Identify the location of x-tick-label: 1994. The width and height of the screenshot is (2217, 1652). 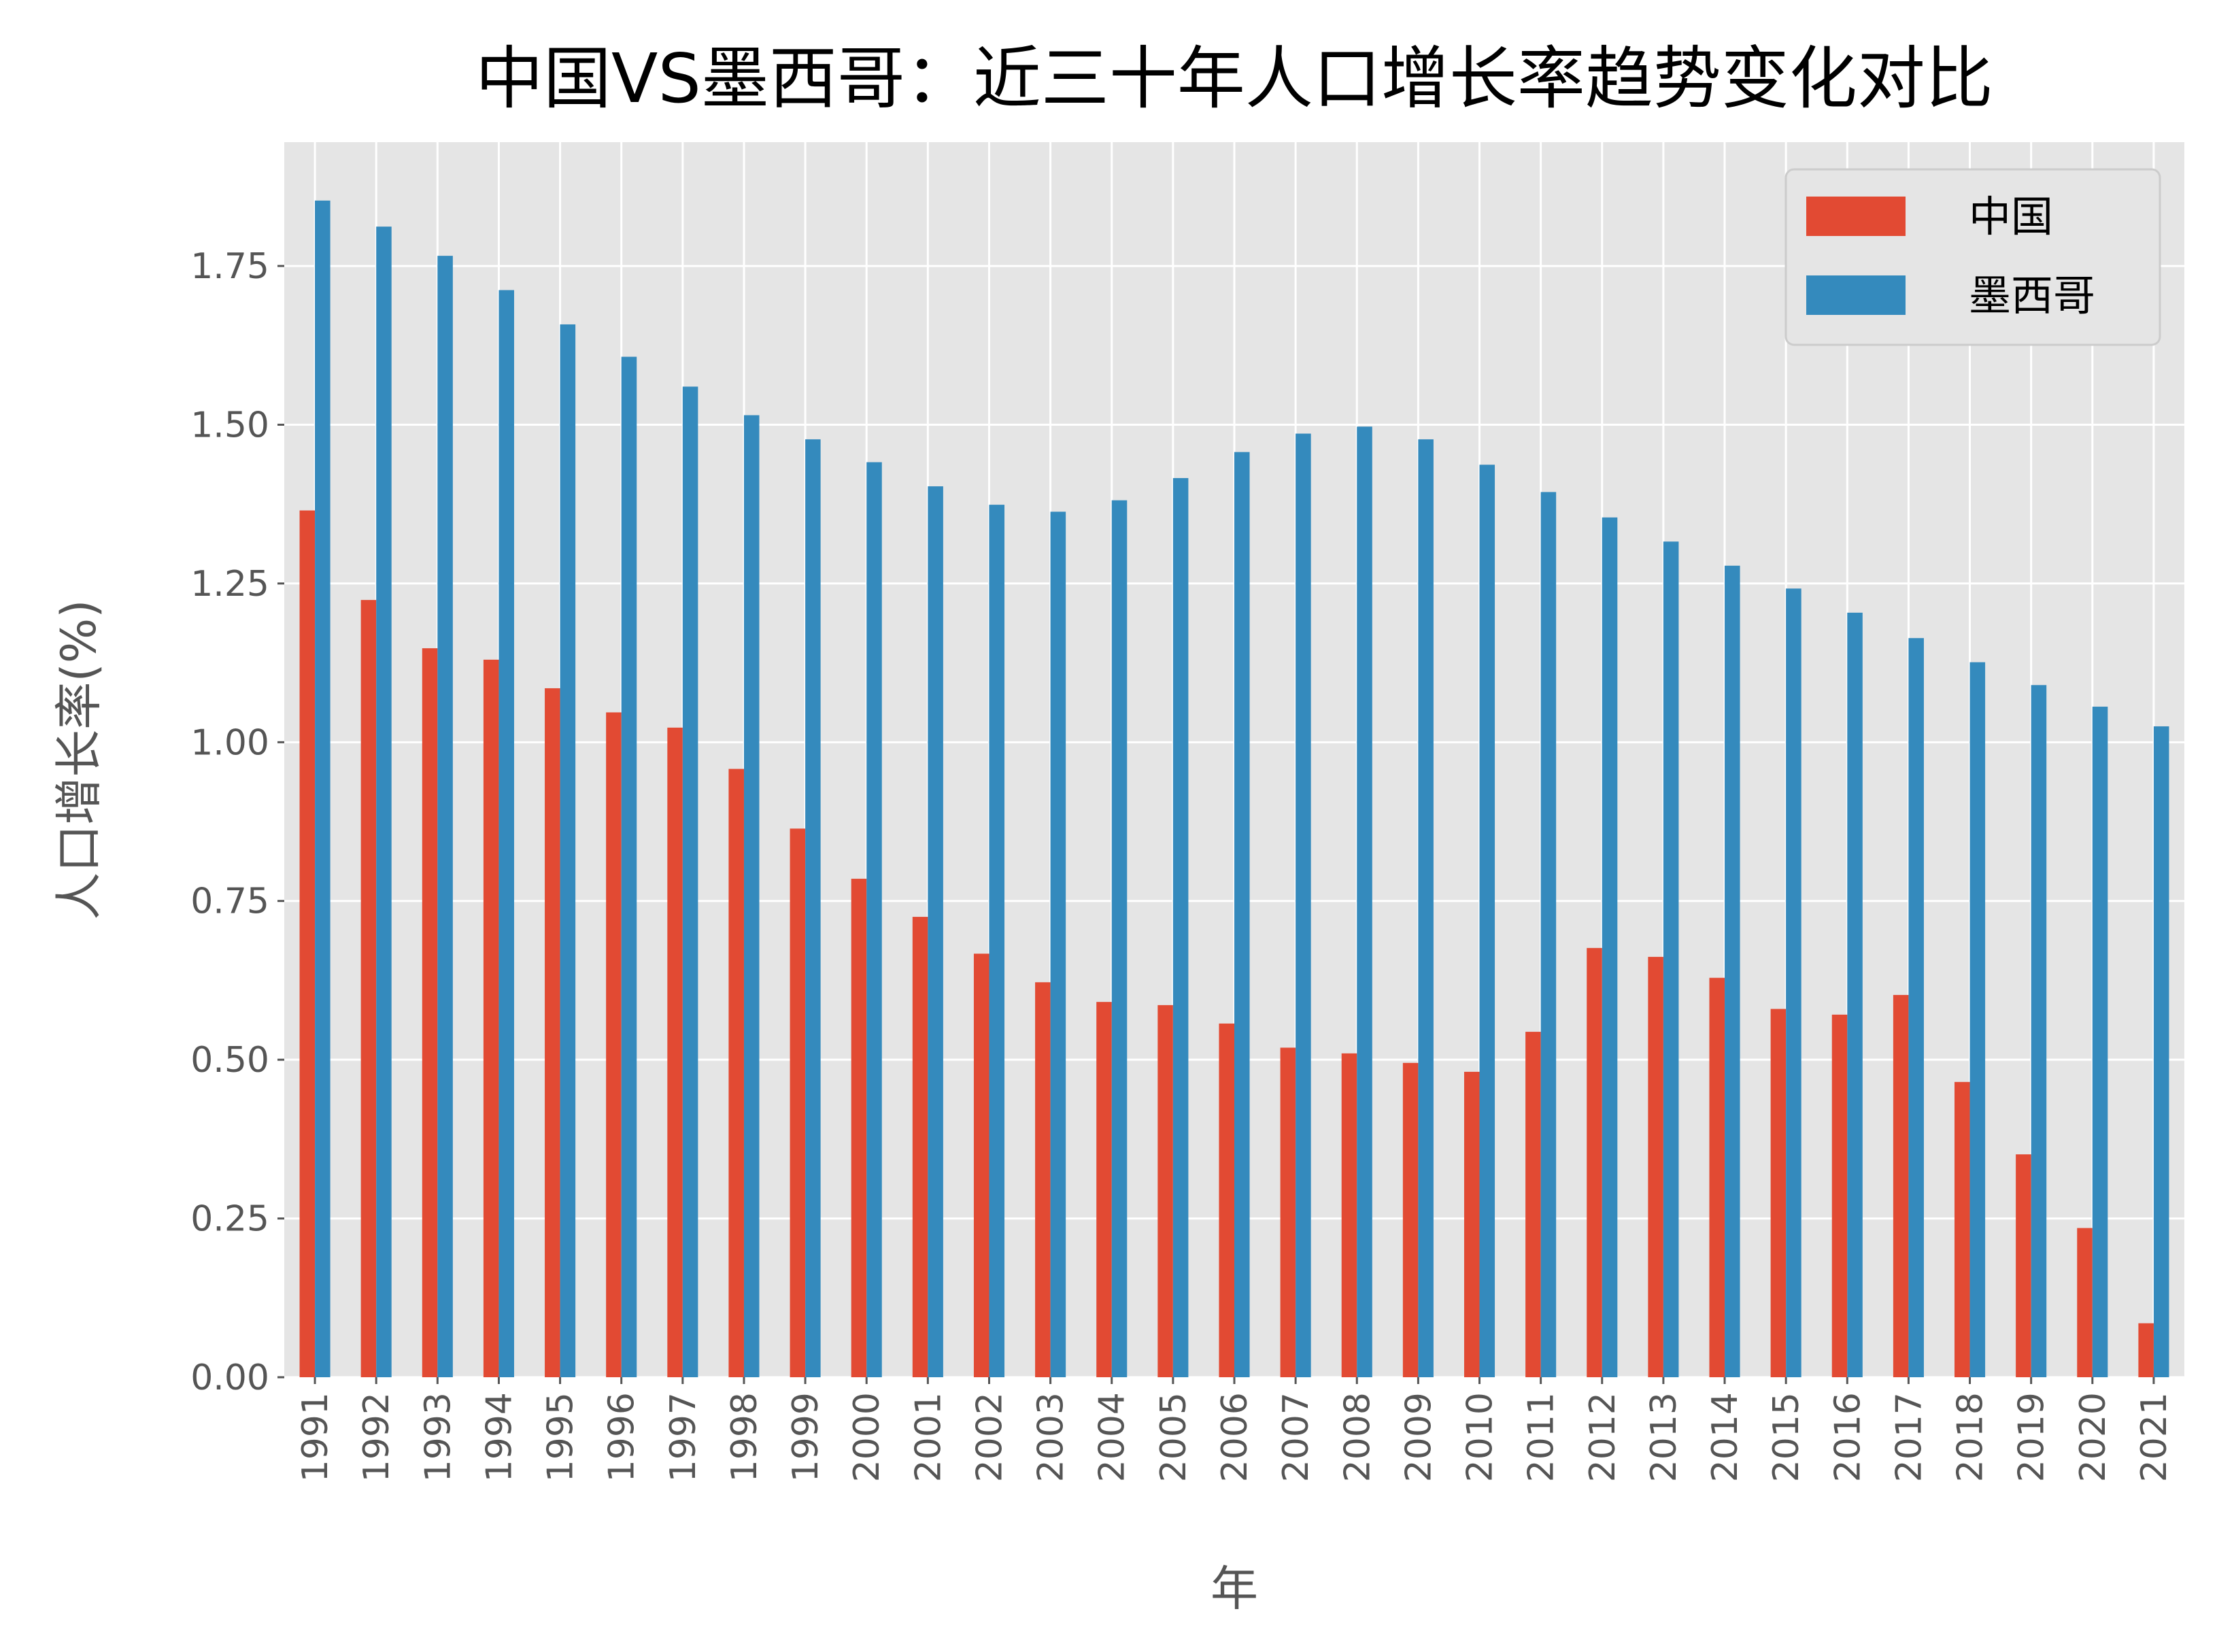
(499, 1437).